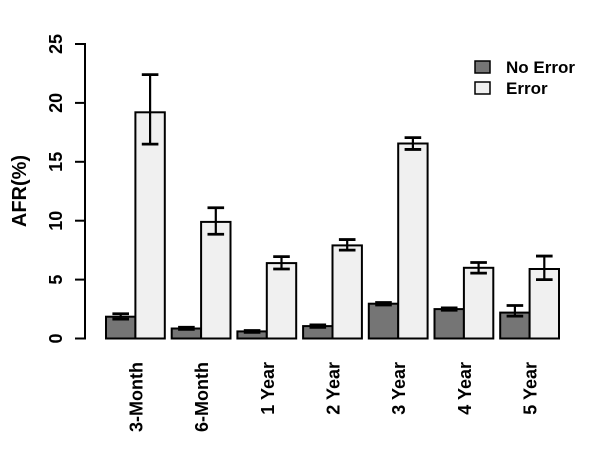 The height and width of the screenshot is (450, 600). I want to click on bar-error-1-year, so click(281, 301).